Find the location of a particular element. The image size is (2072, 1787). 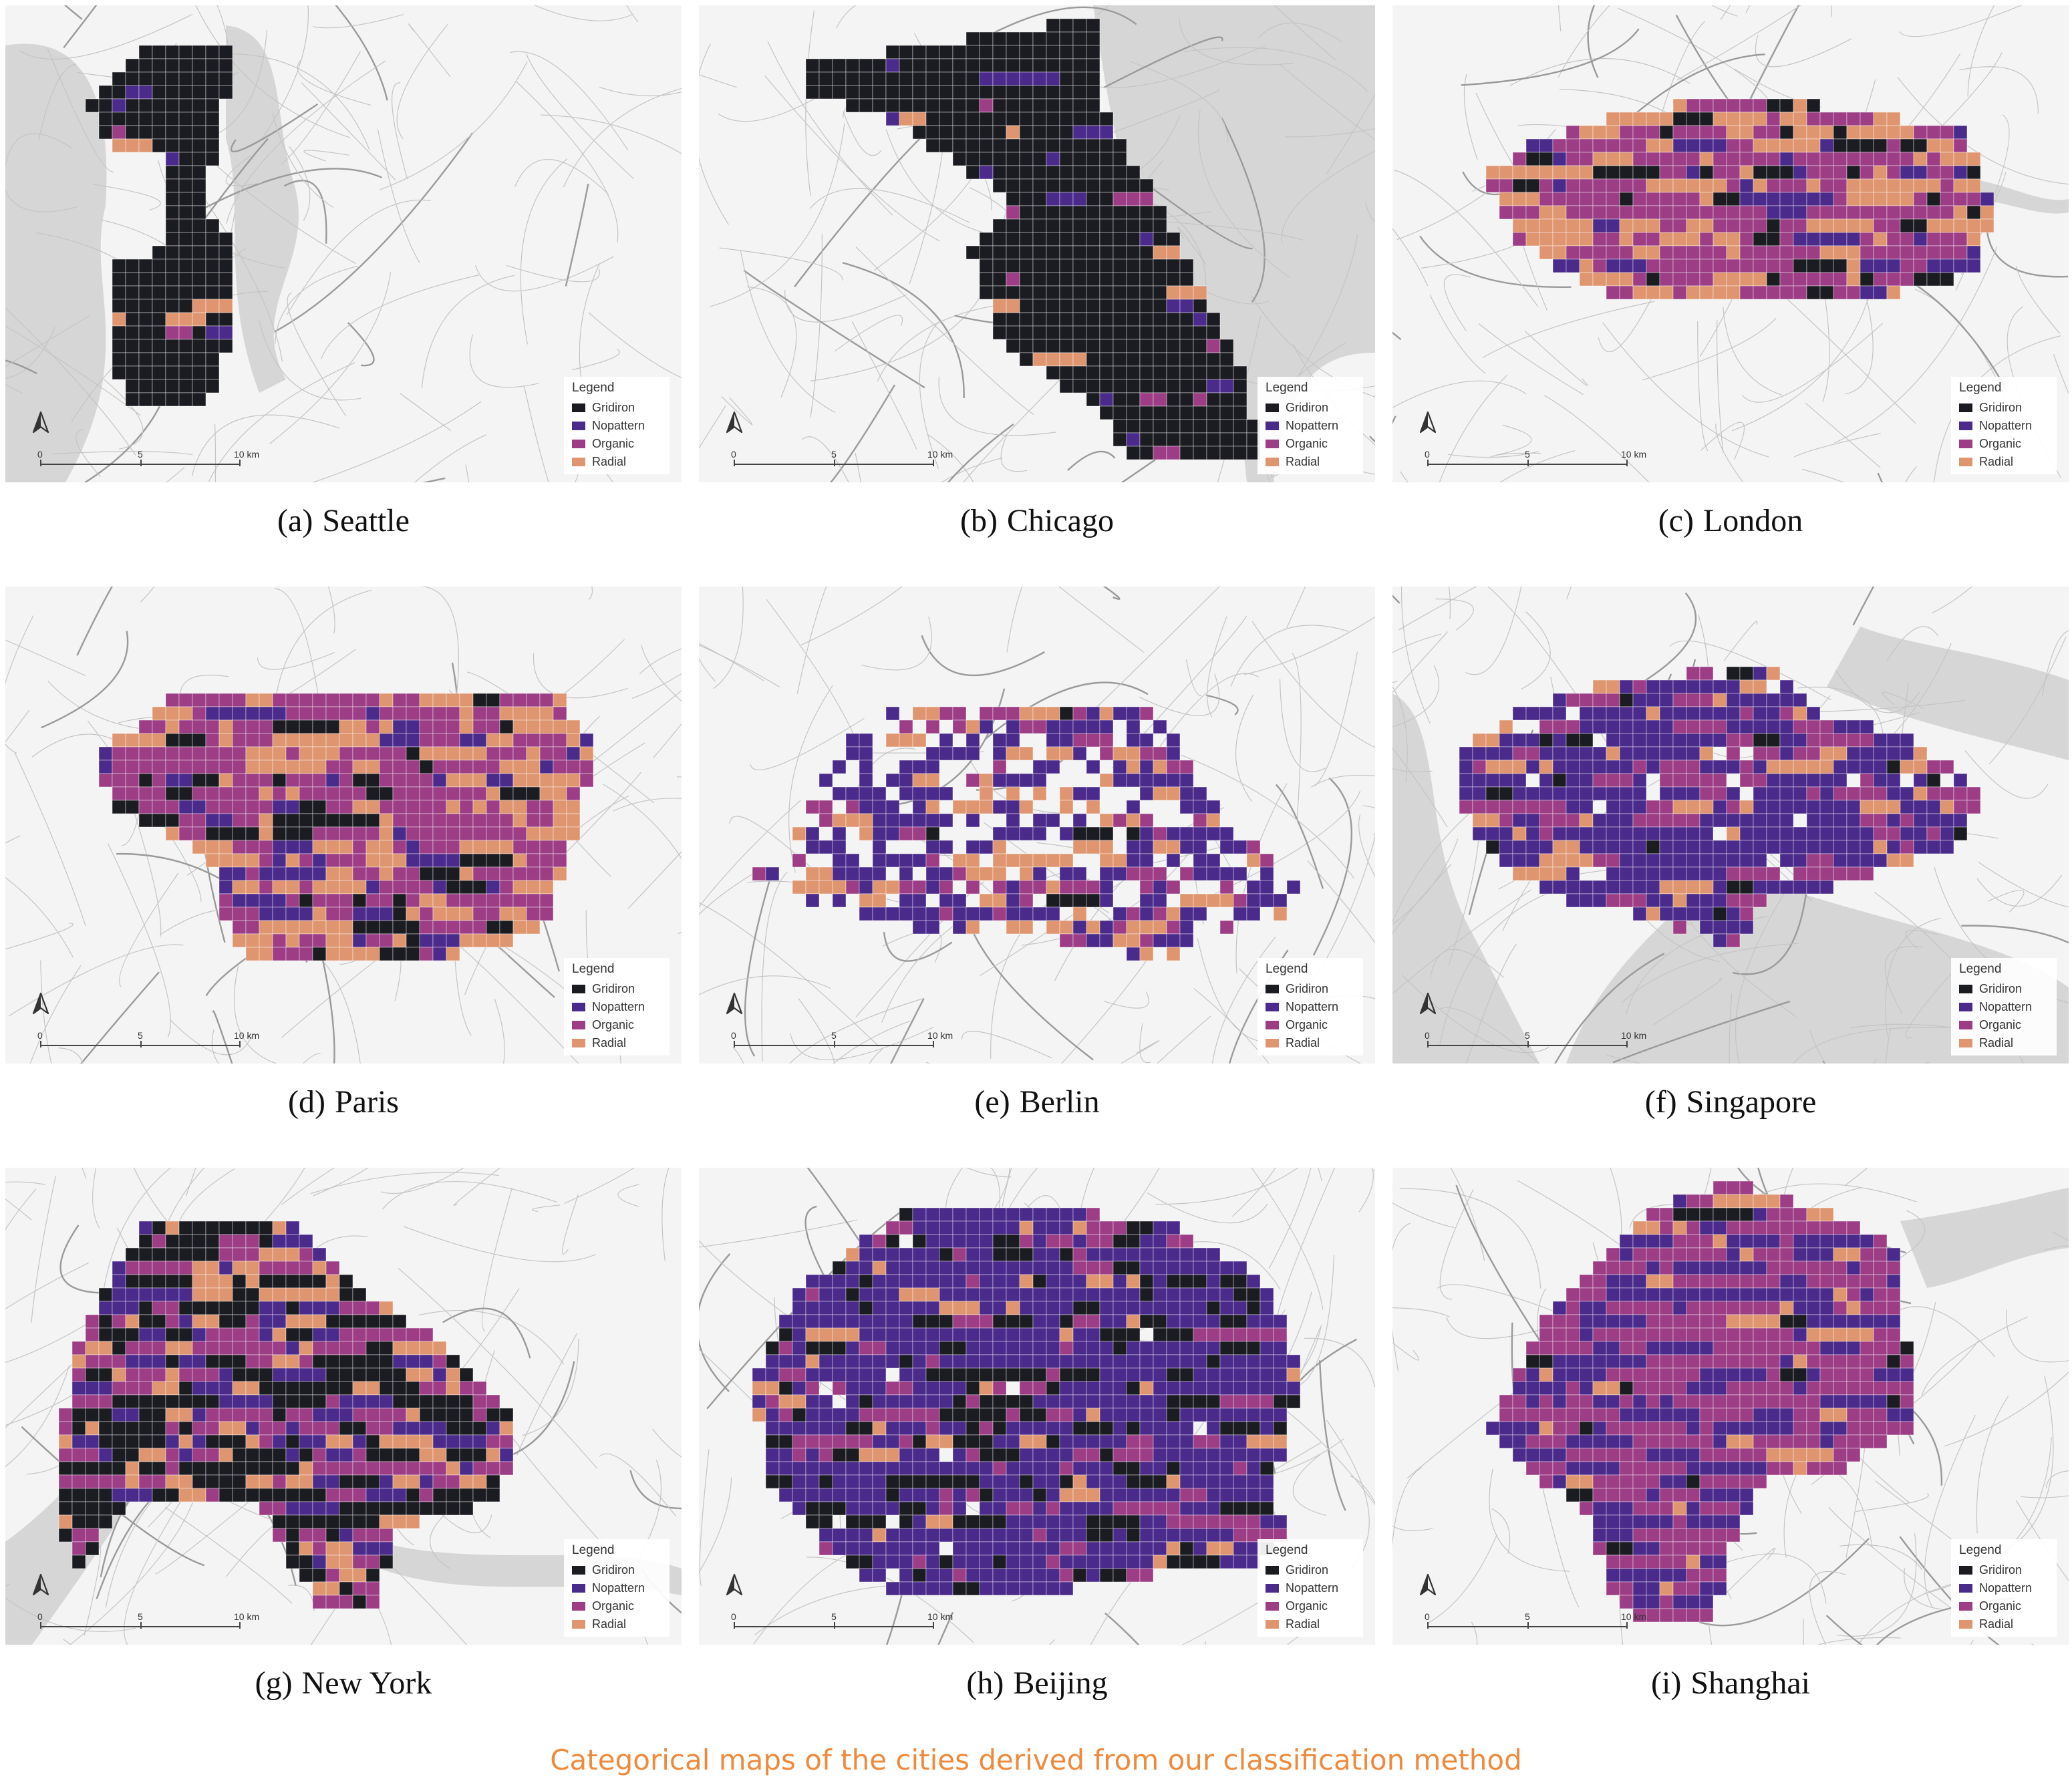

caption-city: Singapore is located at coordinates (1752, 1102).